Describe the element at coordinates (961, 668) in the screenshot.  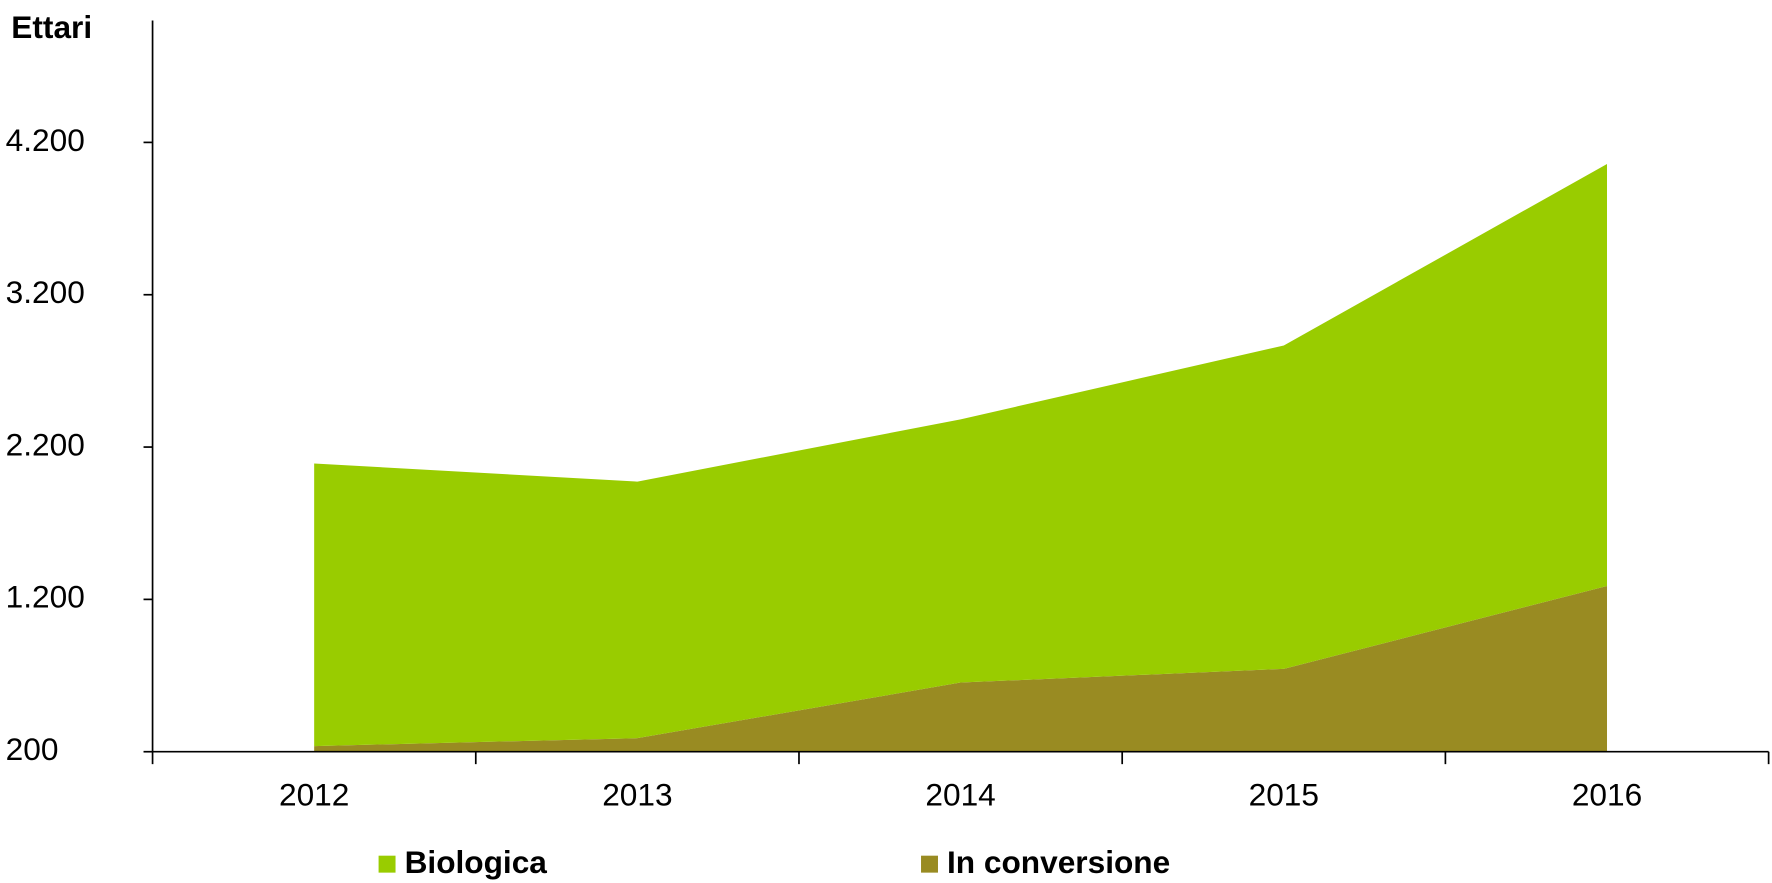
I see `area` at that location.